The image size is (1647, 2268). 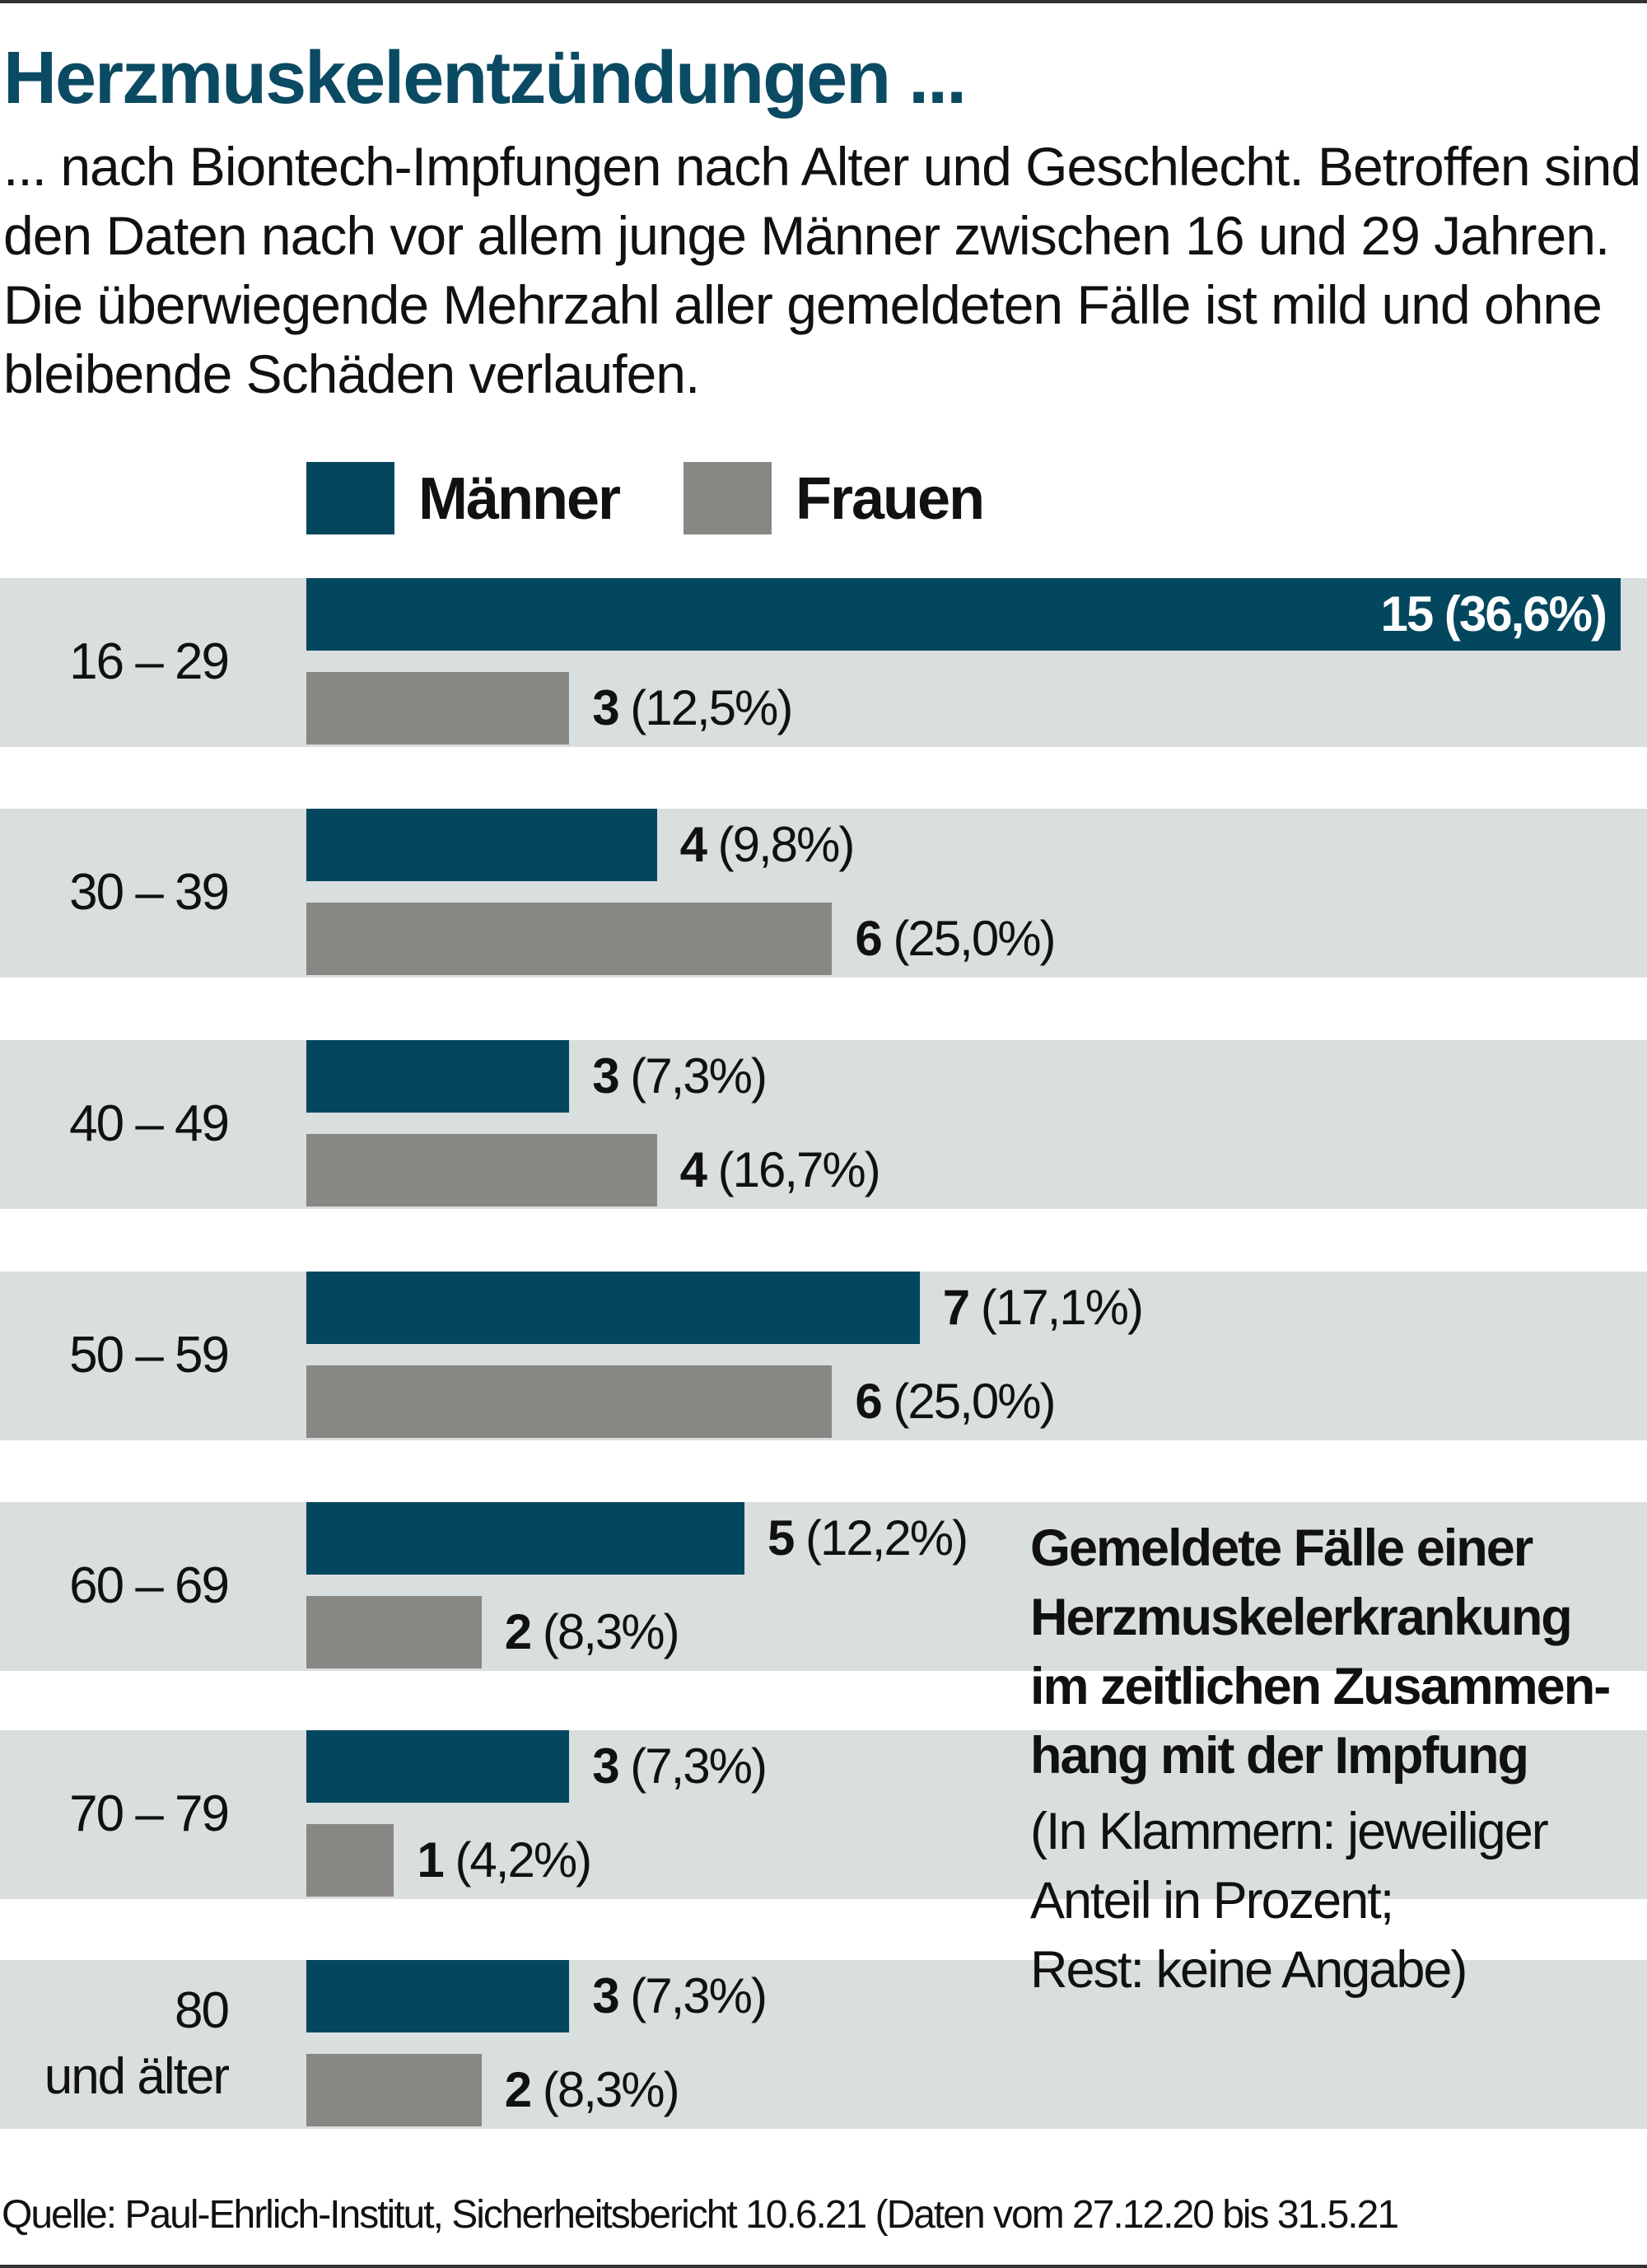 I want to click on value-count: 1, so click(x=430, y=1860).